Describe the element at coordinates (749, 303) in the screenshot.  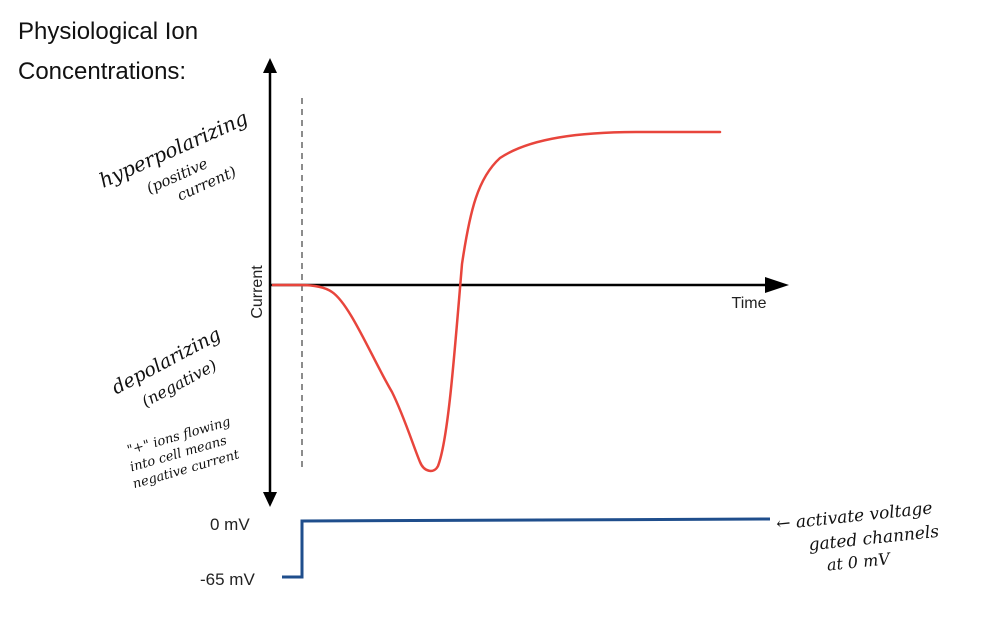
I see `x-axis-label: Time` at that location.